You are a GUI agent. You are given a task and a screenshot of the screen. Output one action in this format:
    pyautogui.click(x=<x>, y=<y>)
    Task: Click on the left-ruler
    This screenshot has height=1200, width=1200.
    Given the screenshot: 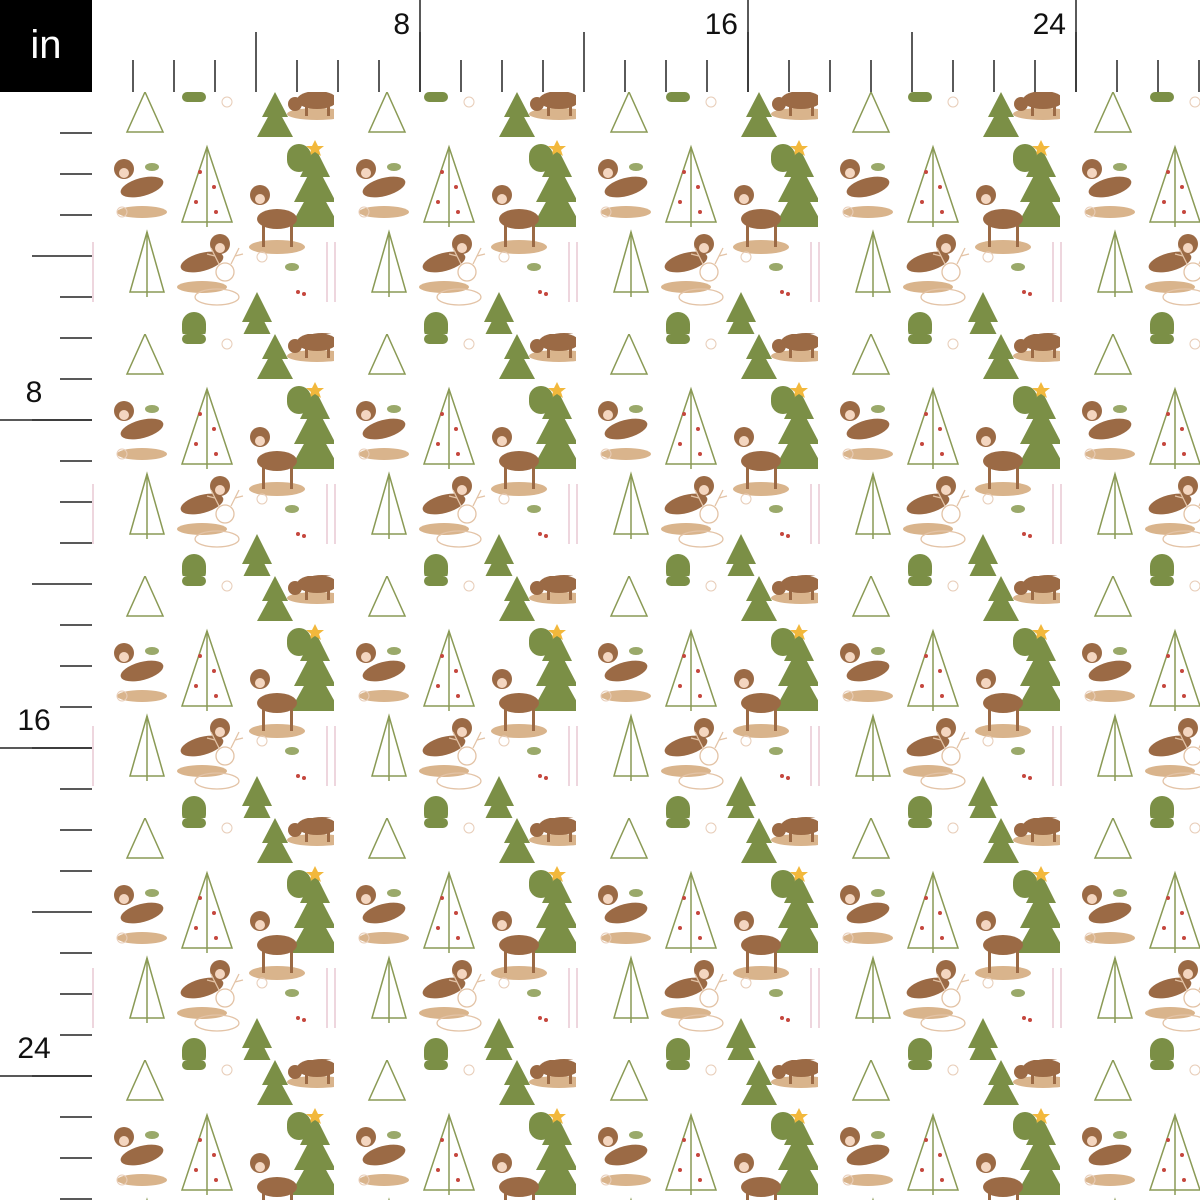 What is the action you would take?
    pyautogui.click(x=46, y=646)
    